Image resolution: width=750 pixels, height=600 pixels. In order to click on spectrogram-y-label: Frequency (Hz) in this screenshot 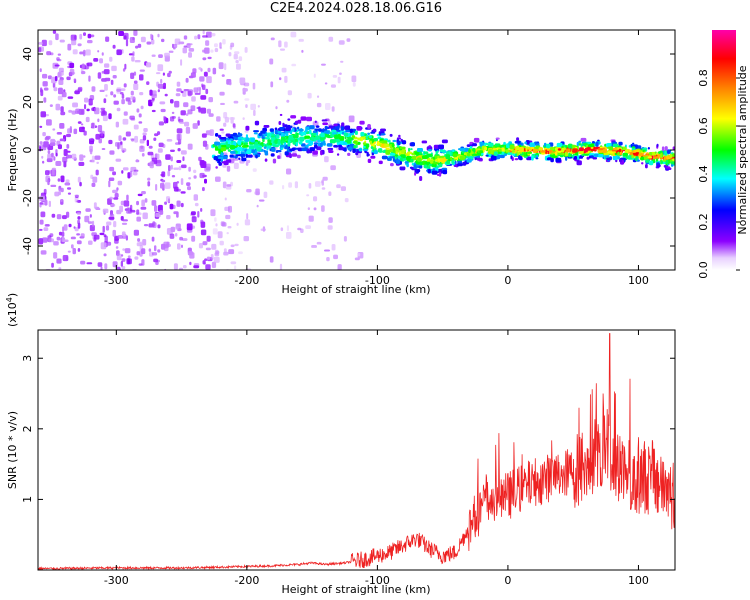, I will do `click(12, 150)`.